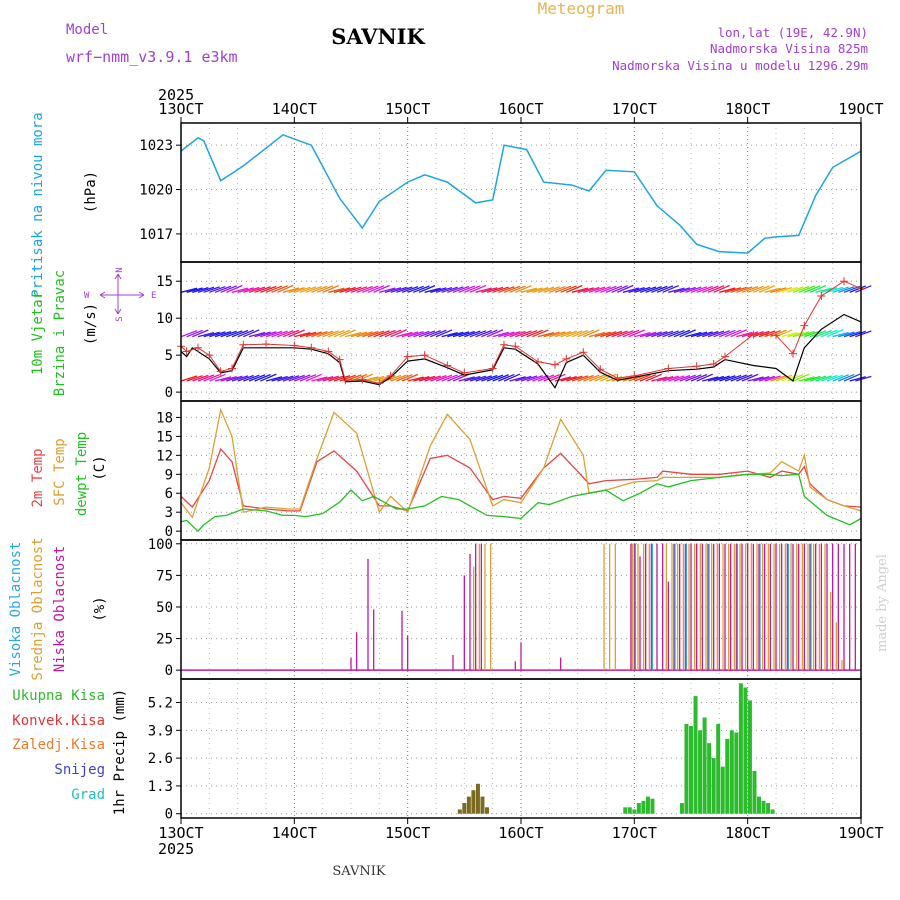 This screenshot has width=900, height=900. Describe the element at coordinates (160, 545) in the screenshot. I see `clouds-ytick-label: 100` at that location.